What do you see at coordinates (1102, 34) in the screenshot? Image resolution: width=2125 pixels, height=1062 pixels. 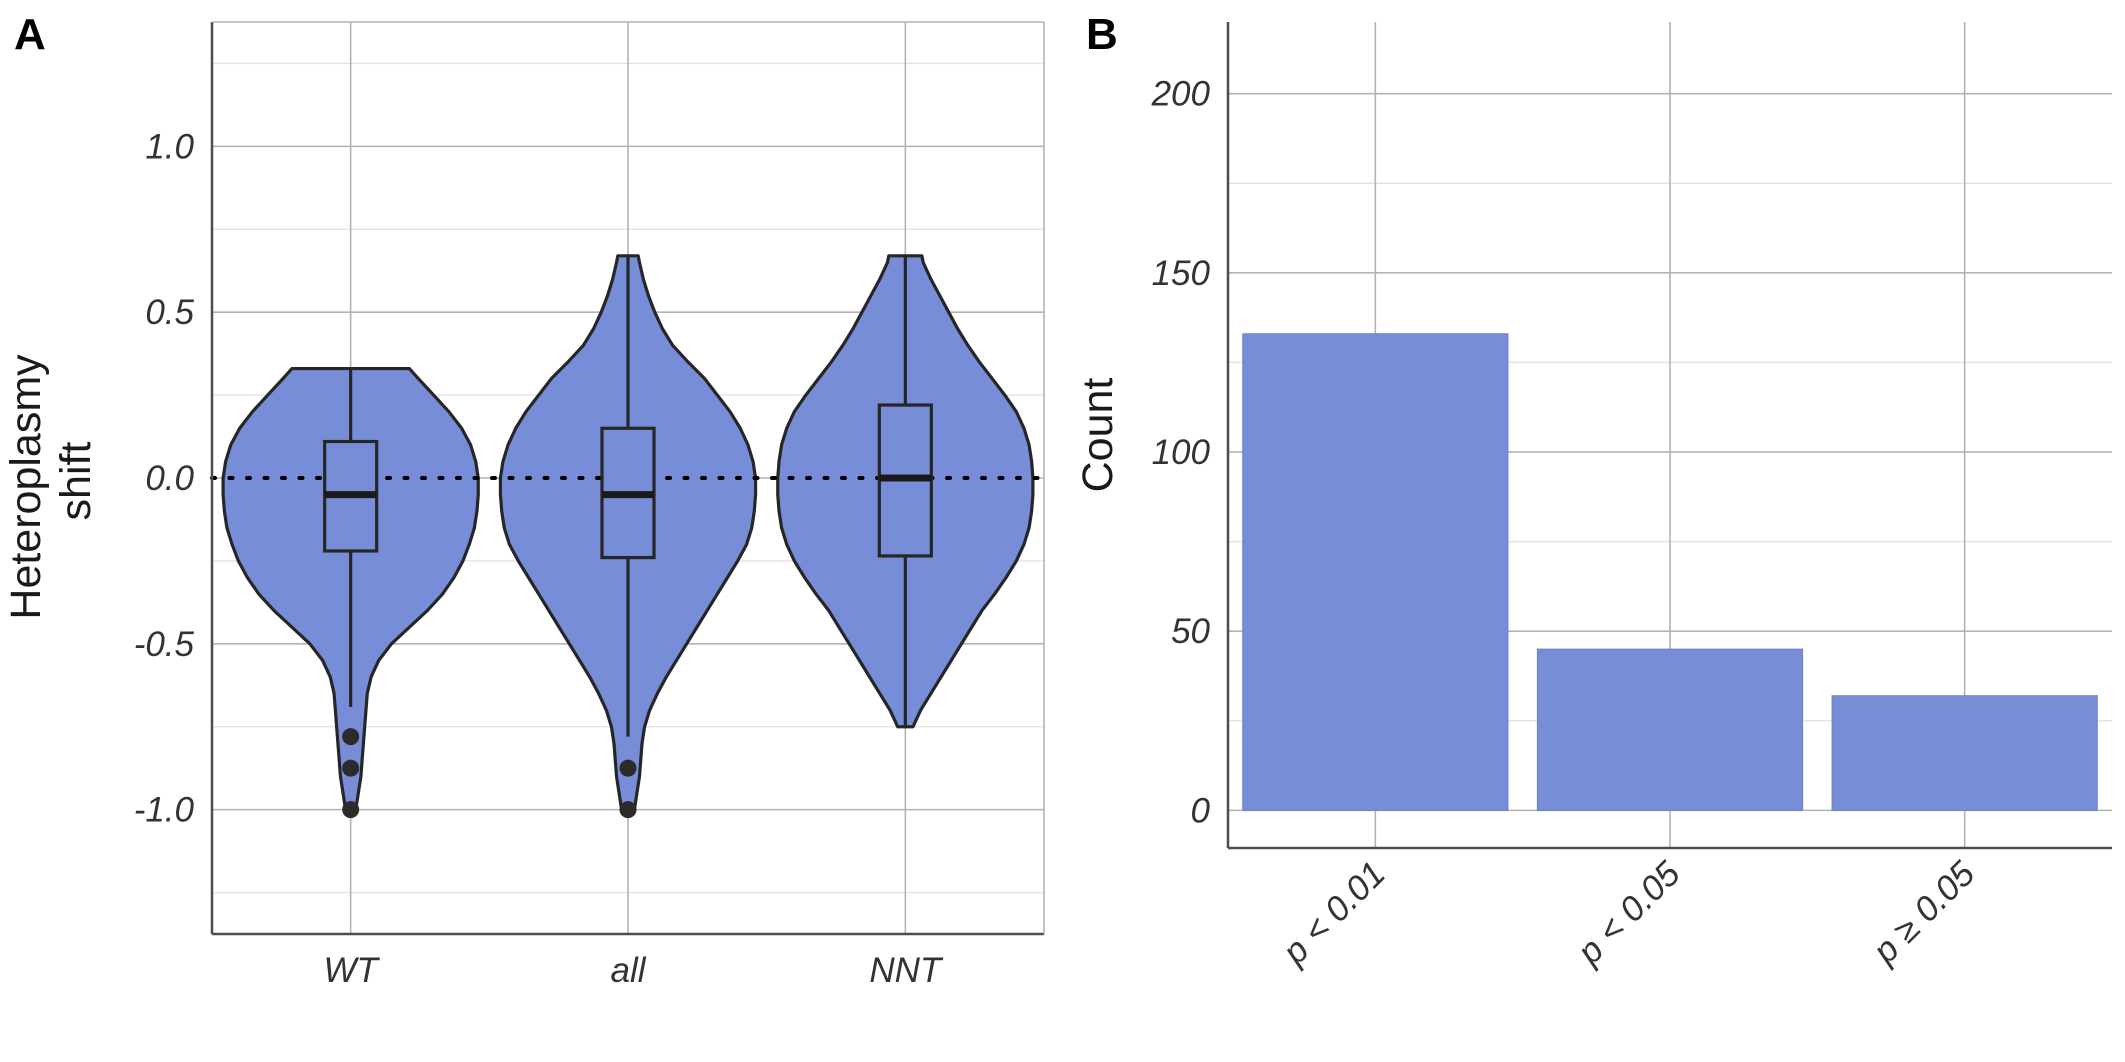 I see `panel-label-b: B` at bounding box center [1102, 34].